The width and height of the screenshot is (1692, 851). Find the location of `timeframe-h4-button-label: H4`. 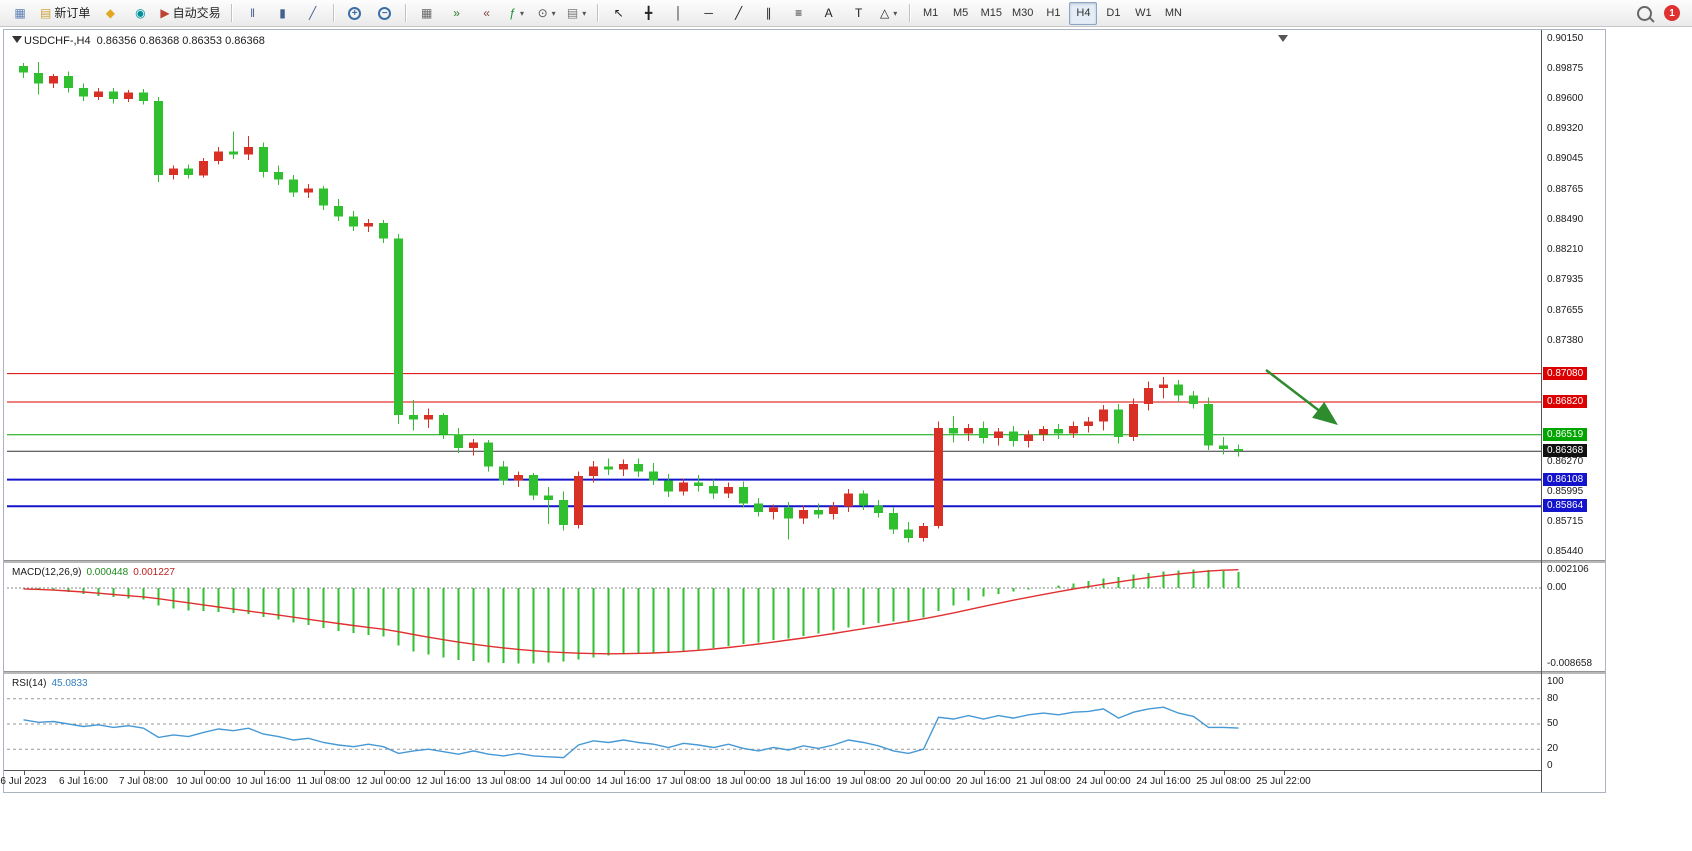

timeframe-h4-button-label: H4 is located at coordinates (1083, 12).